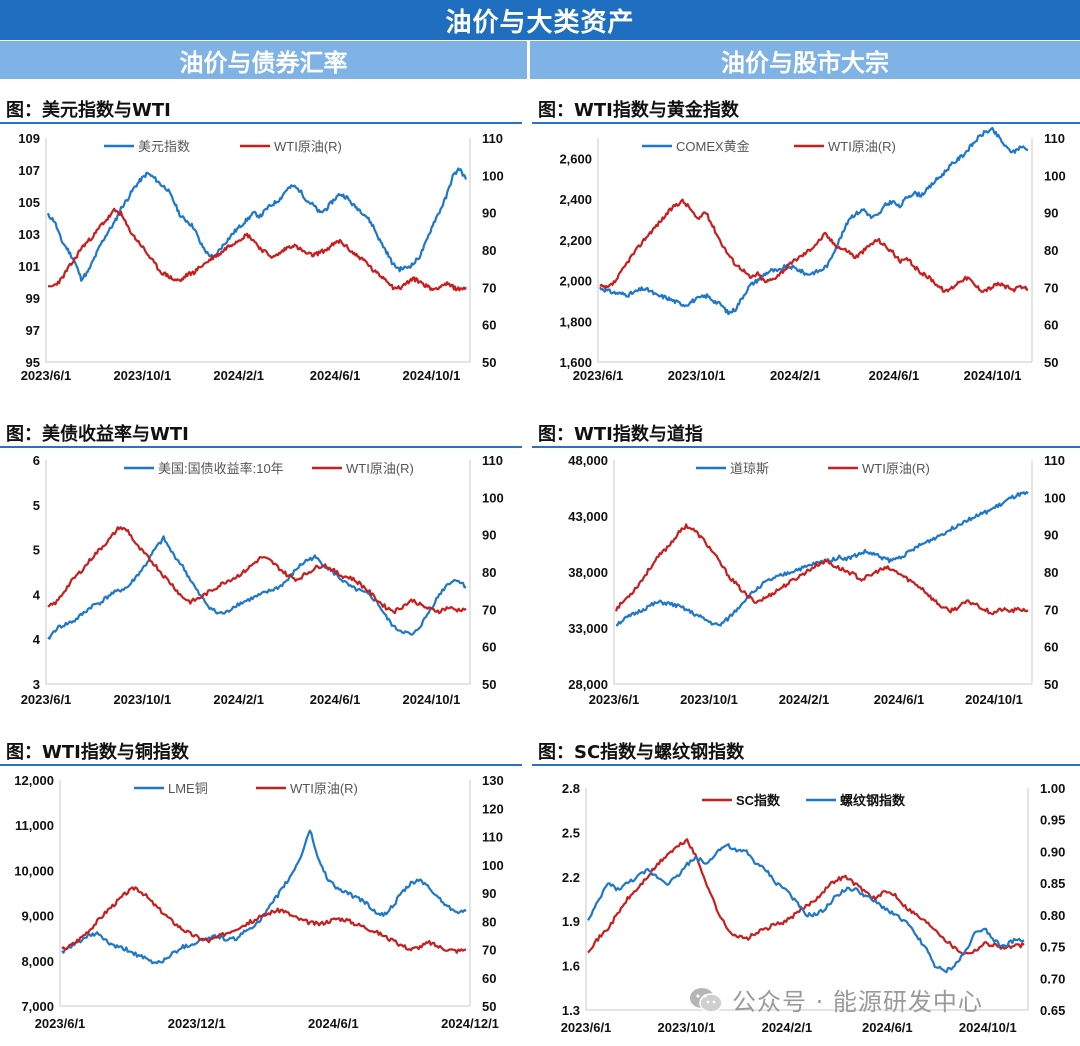 The height and width of the screenshot is (1046, 1080). What do you see at coordinates (588, 460) in the screenshot?
I see `left-tick-label: 48,000` at bounding box center [588, 460].